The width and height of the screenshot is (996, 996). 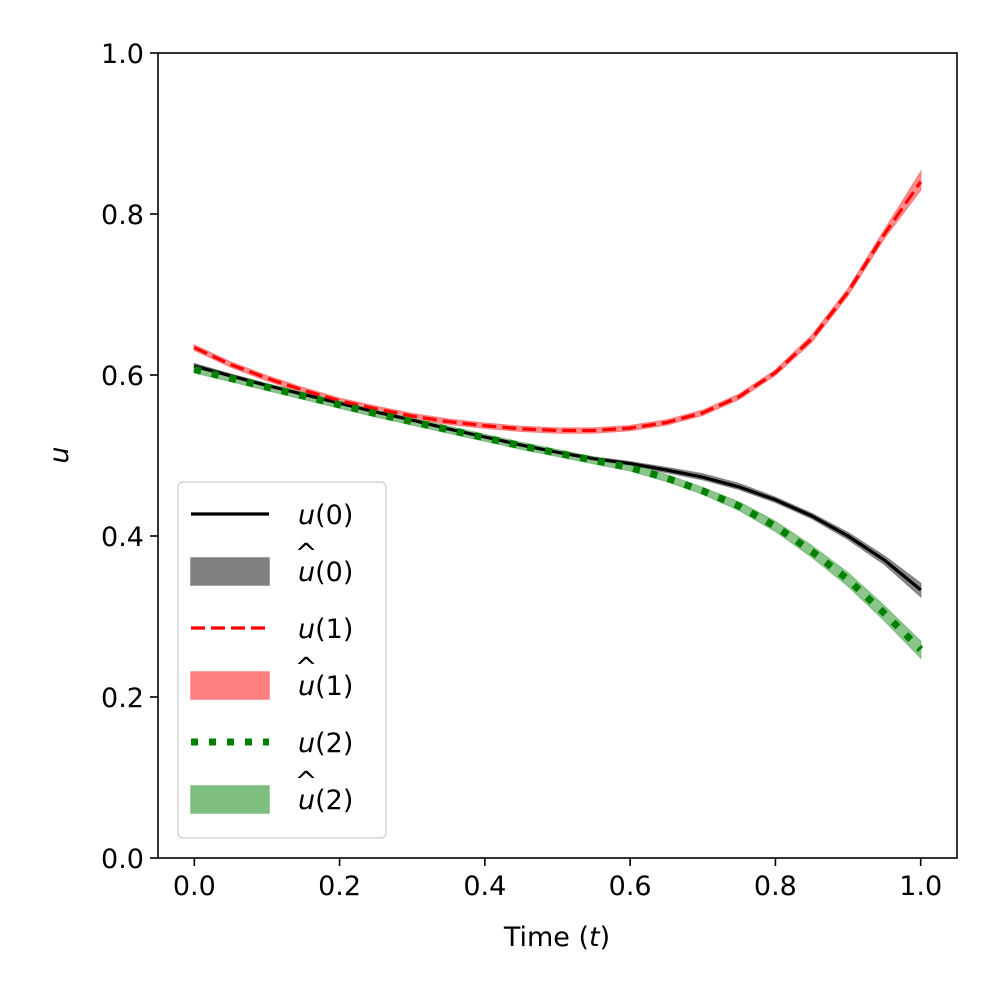 I want to click on y-tick-label: 0.6, so click(x=122, y=376).